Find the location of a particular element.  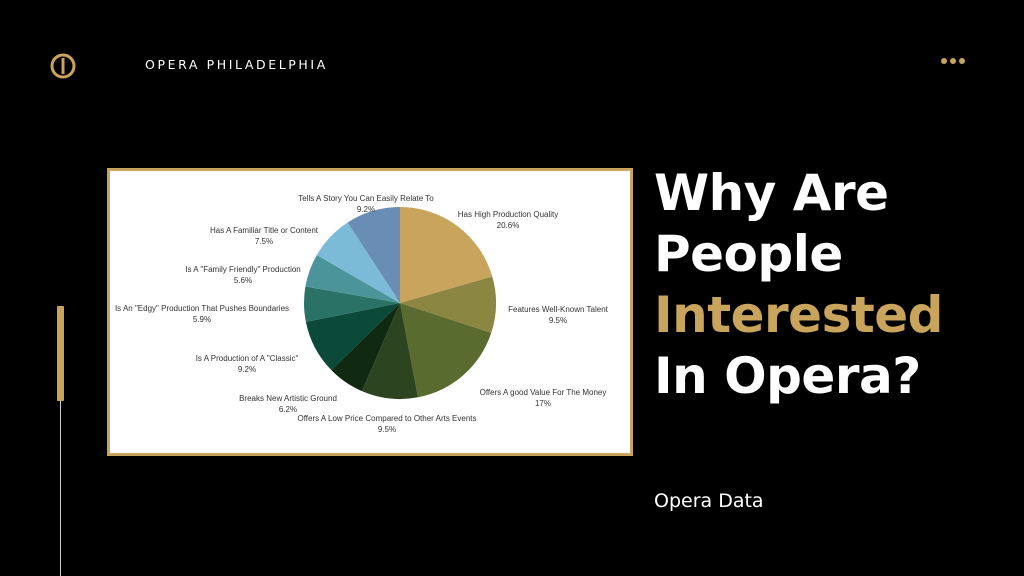

slice-label: Features Well-Known Talent is located at coordinates (558, 309).